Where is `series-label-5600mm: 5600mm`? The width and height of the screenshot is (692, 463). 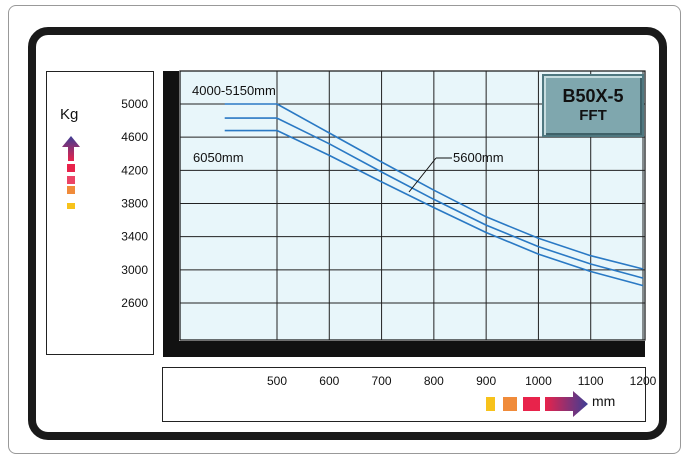 series-label-5600mm: 5600mm is located at coordinates (478, 157).